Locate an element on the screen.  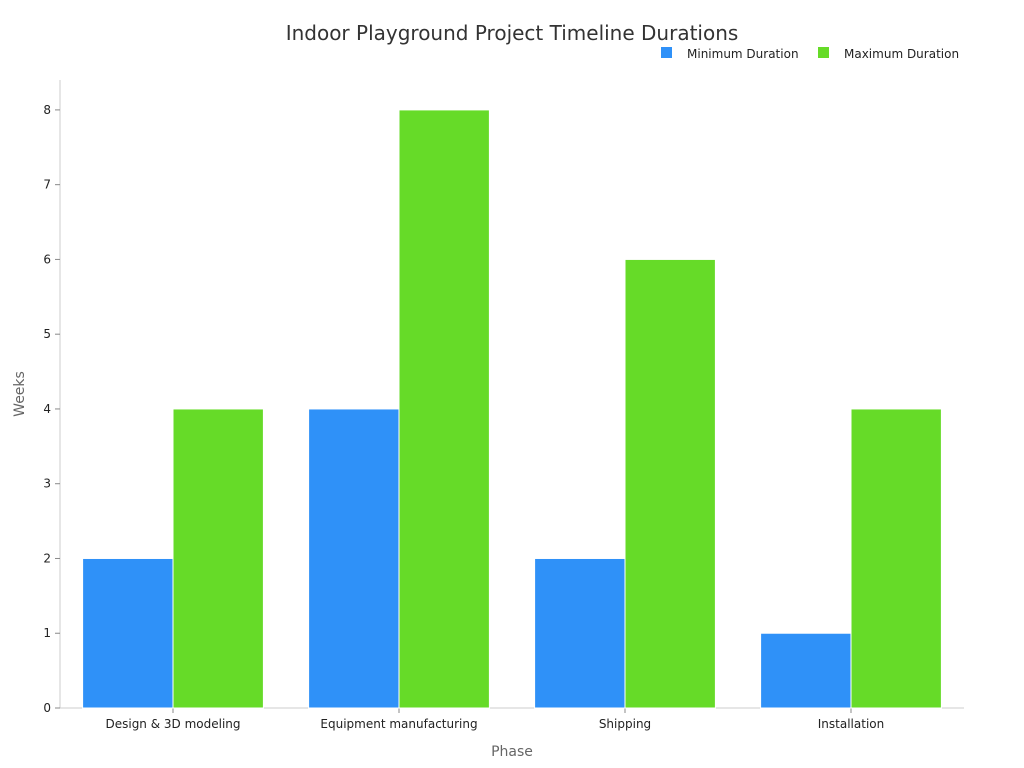
y-tick-label: 0 is located at coordinates (47, 708).